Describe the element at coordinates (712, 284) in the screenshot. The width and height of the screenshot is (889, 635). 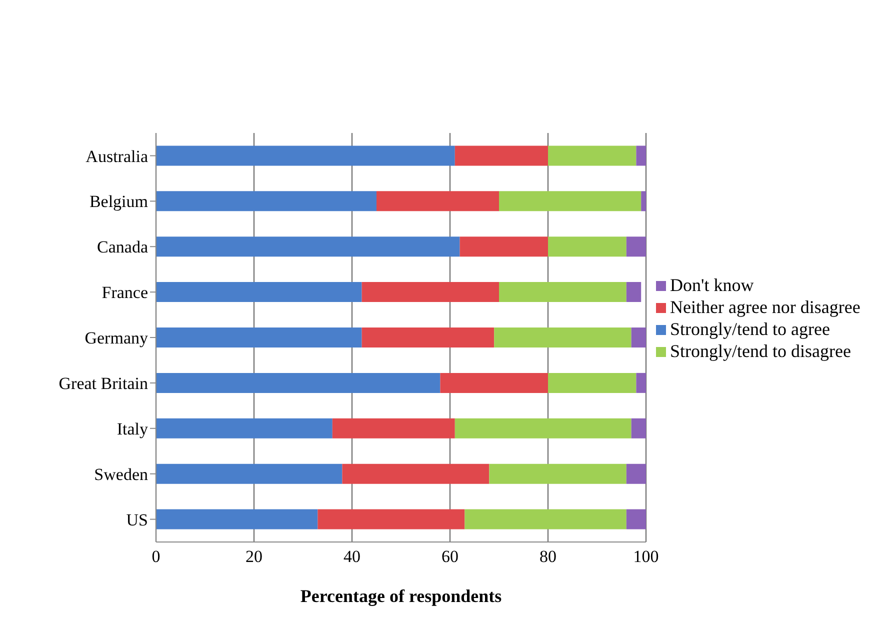
I see `legend-label: Don't know` at that location.